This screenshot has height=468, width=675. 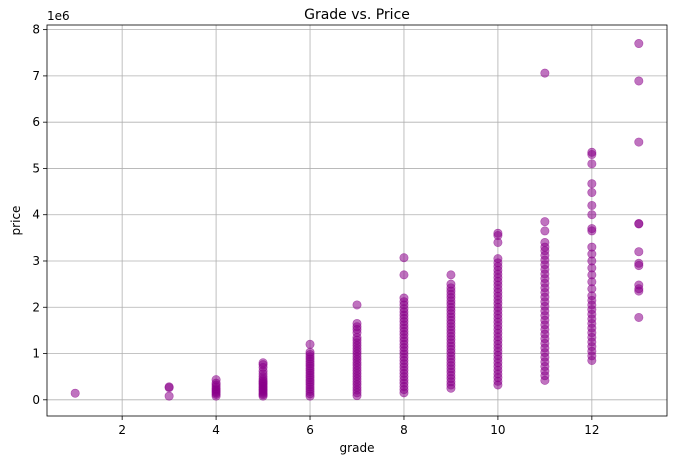 I want to click on y-axis-ticks: 0 1 2 3 4 5 6 7 8, so click(x=39, y=215).